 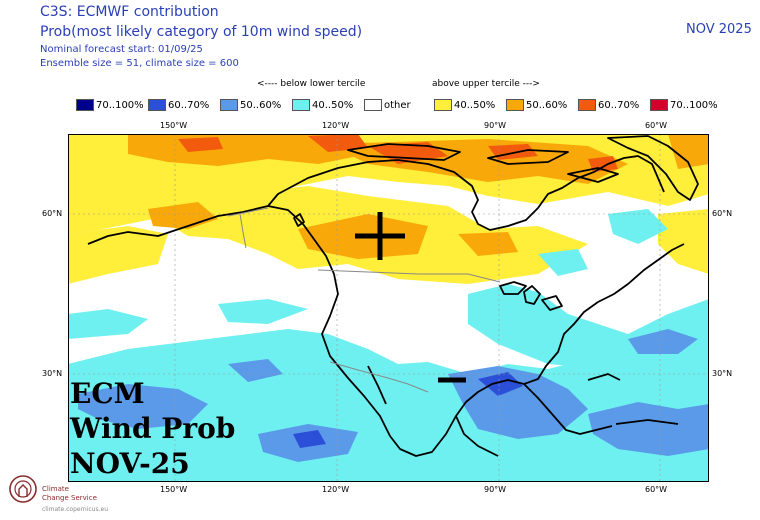 What do you see at coordinates (656, 125) in the screenshot?
I see `lon-label-top: 60°W` at bounding box center [656, 125].